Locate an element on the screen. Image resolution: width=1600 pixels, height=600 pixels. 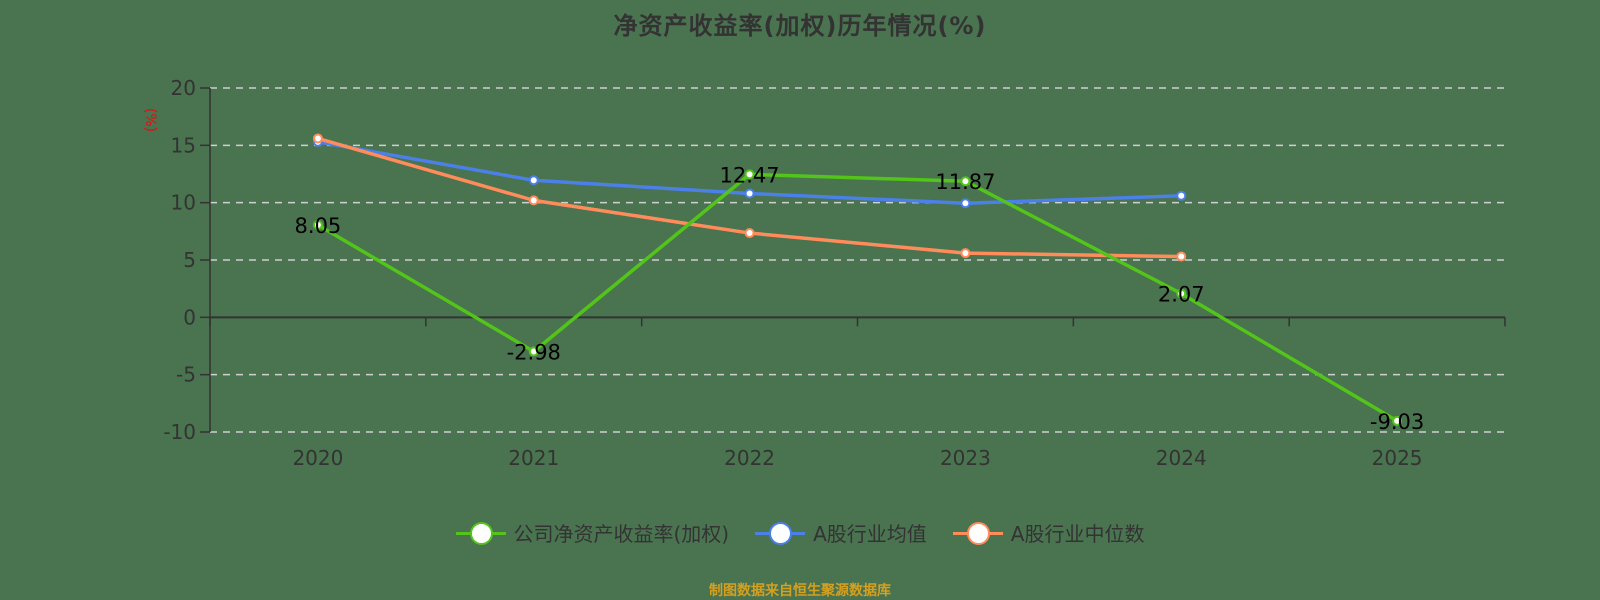
y-tick-label: 0 is located at coordinates (189, 317).